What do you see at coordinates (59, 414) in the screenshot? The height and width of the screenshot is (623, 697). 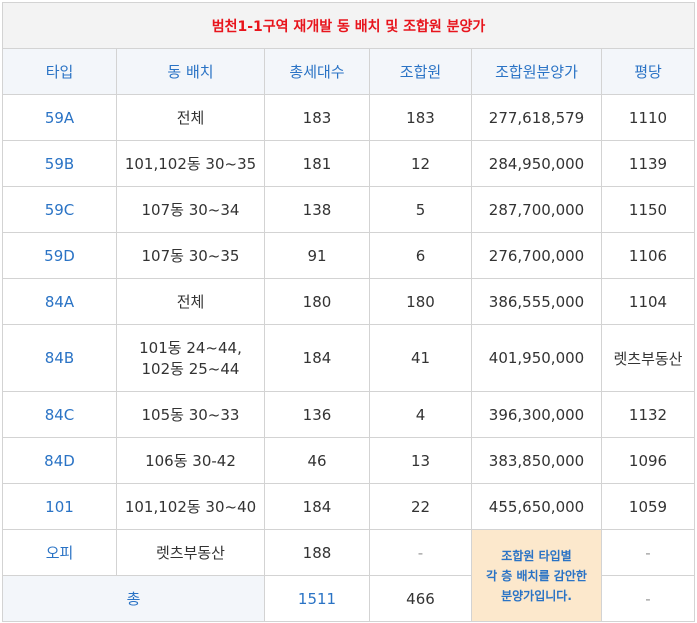 I see `type-cell: 84C` at bounding box center [59, 414].